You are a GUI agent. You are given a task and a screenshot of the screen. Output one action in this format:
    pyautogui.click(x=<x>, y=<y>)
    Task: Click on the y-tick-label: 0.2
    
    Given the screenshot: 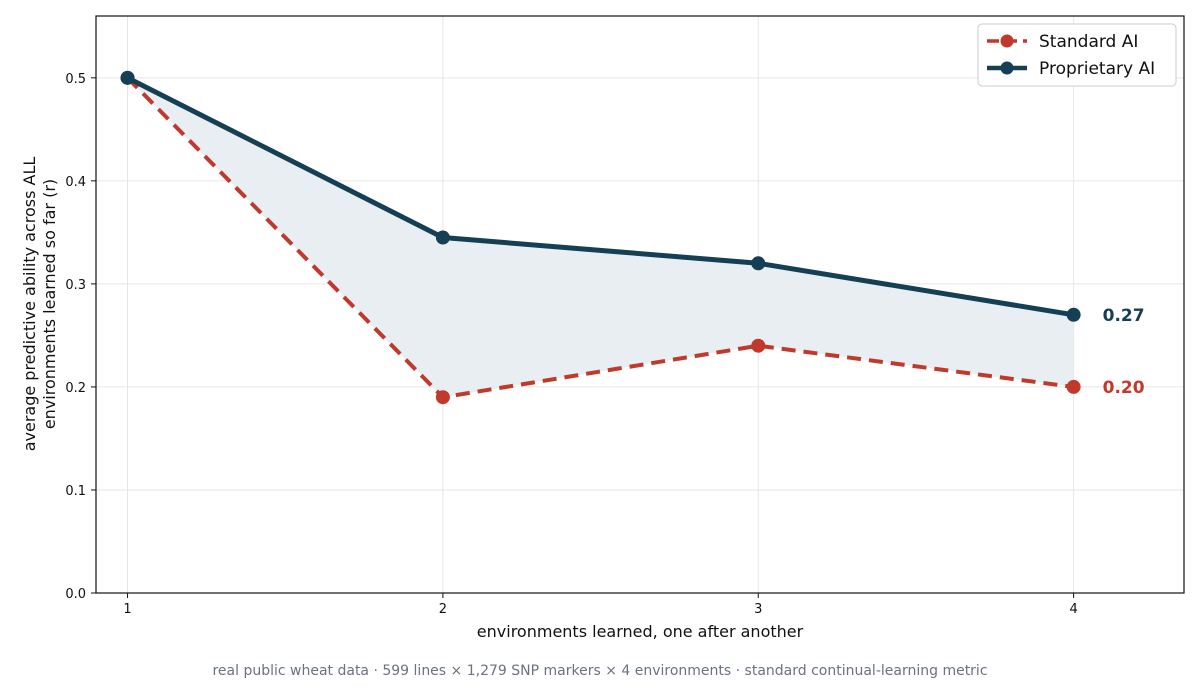 What is the action you would take?
    pyautogui.click(x=75, y=388)
    